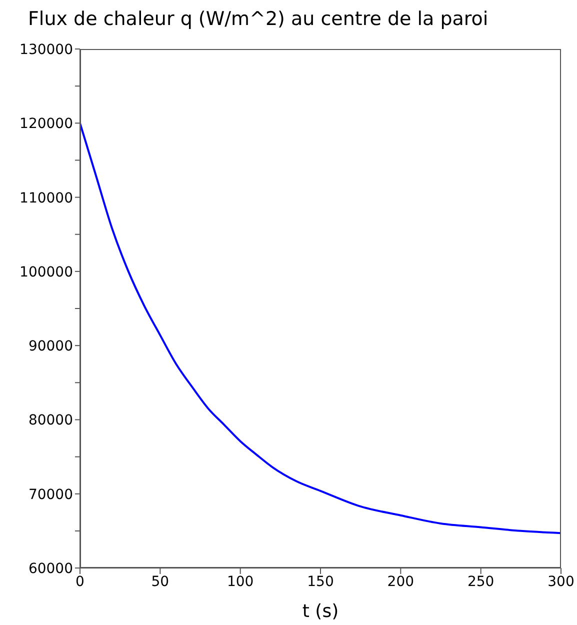  What do you see at coordinates (320, 582) in the screenshot?
I see `x-tick-label: 150` at bounding box center [320, 582].